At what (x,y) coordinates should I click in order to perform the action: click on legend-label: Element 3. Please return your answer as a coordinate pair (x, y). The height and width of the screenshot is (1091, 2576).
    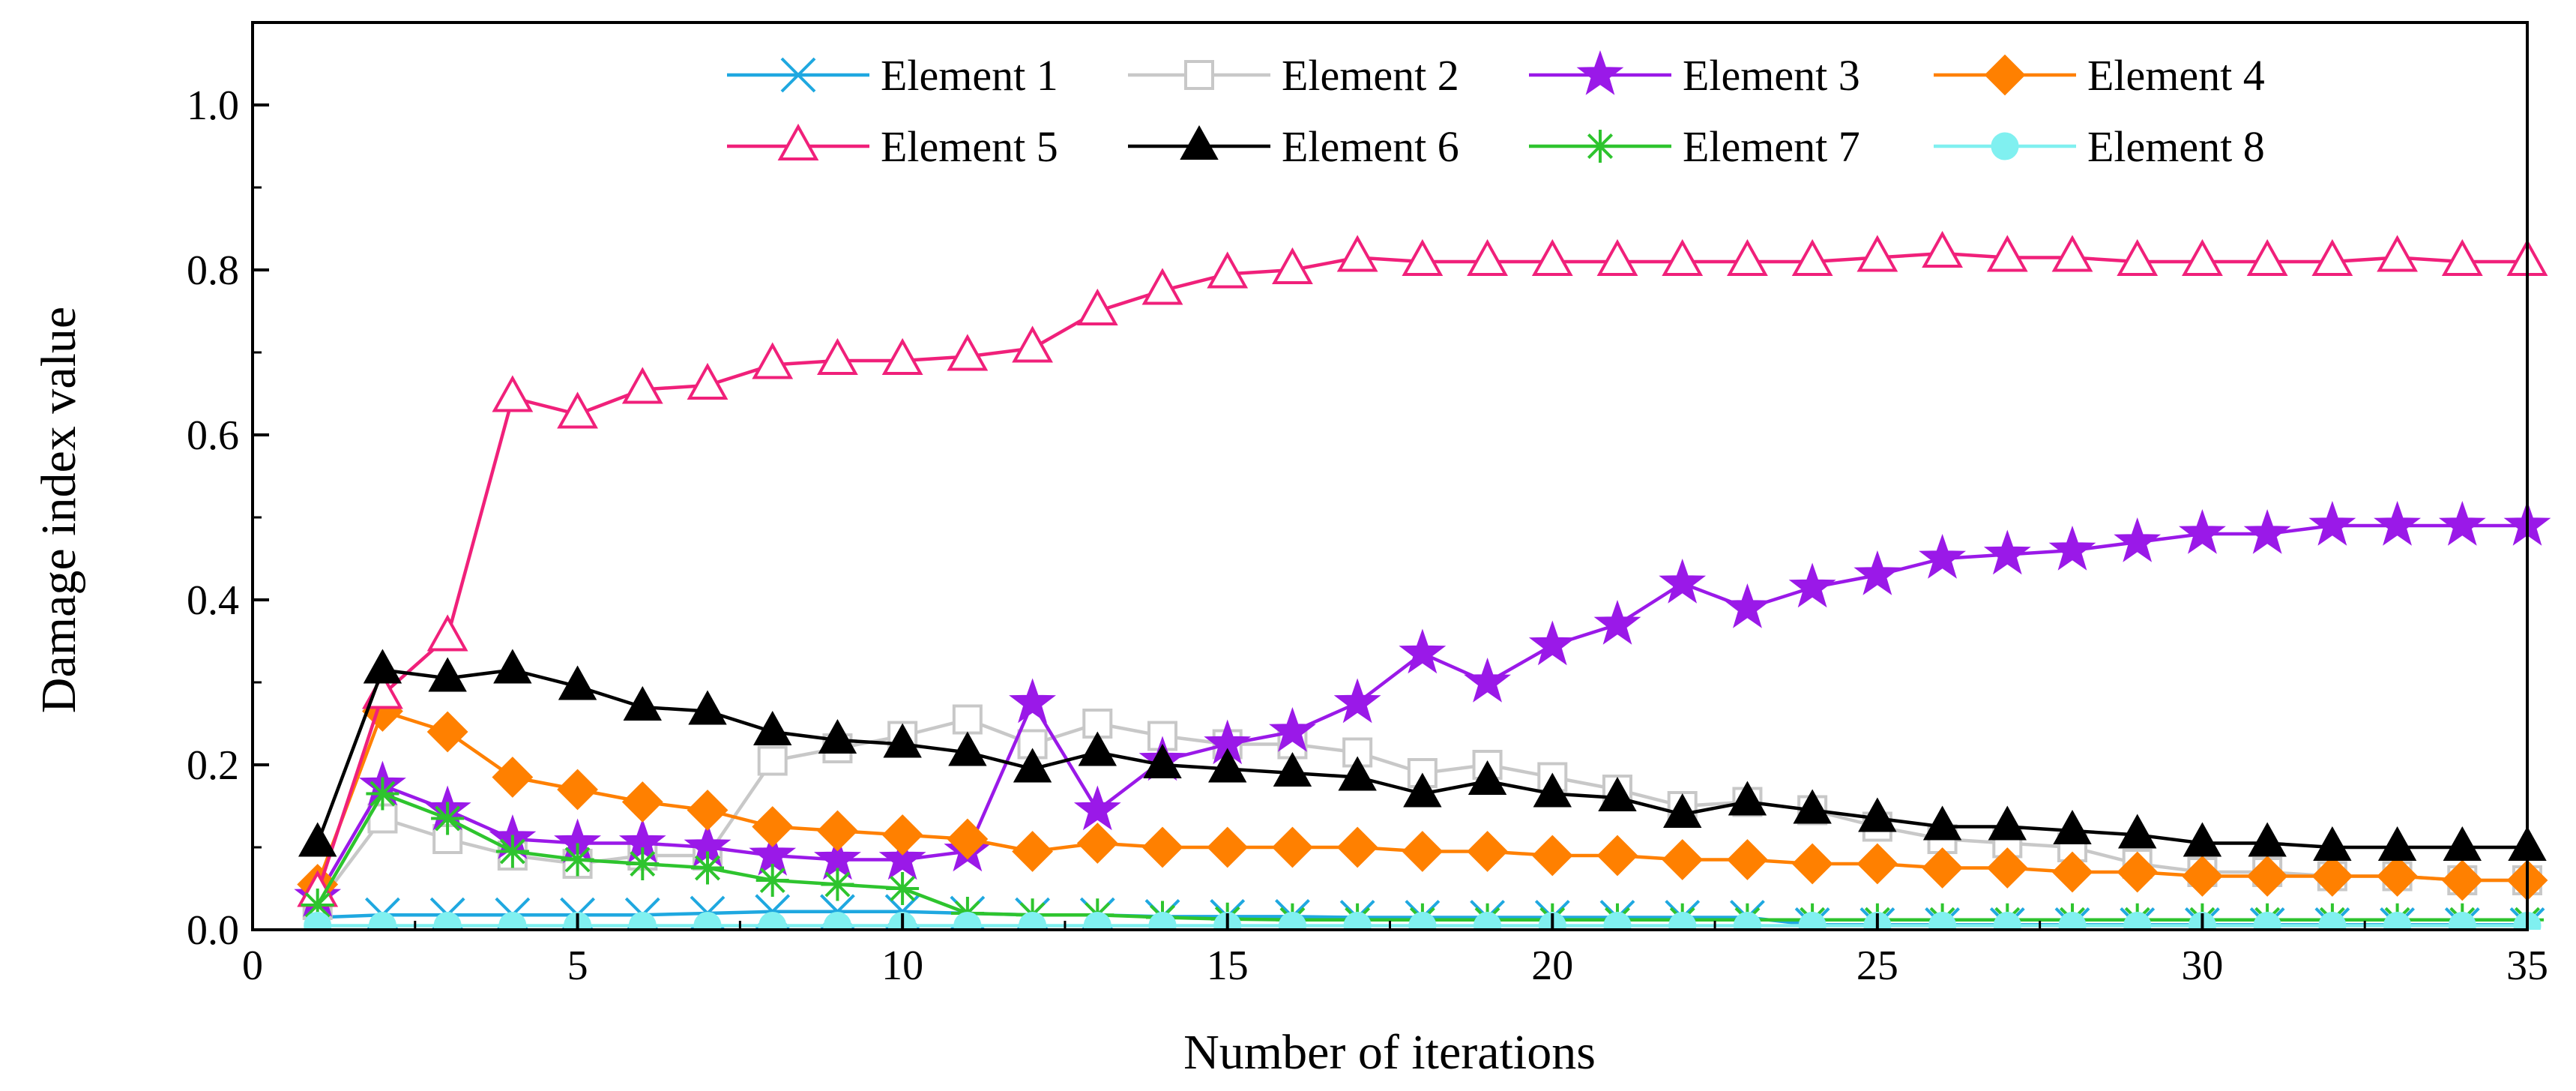
    Looking at the image, I should click on (1772, 75).